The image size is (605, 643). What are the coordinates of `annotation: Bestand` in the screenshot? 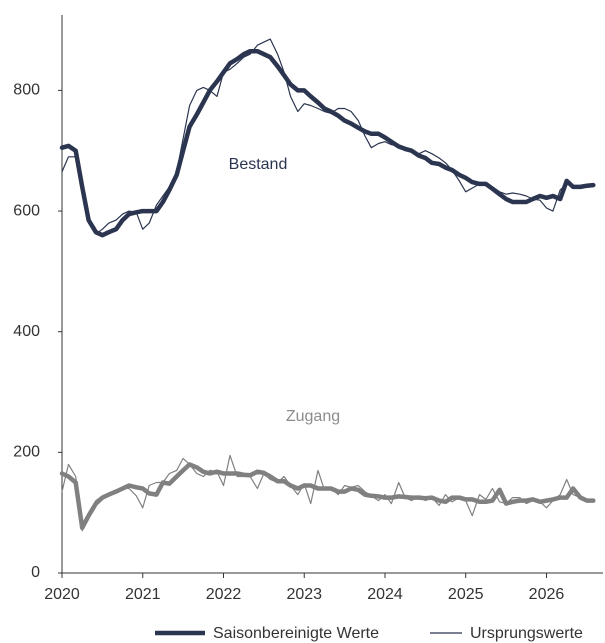 It's located at (258, 164).